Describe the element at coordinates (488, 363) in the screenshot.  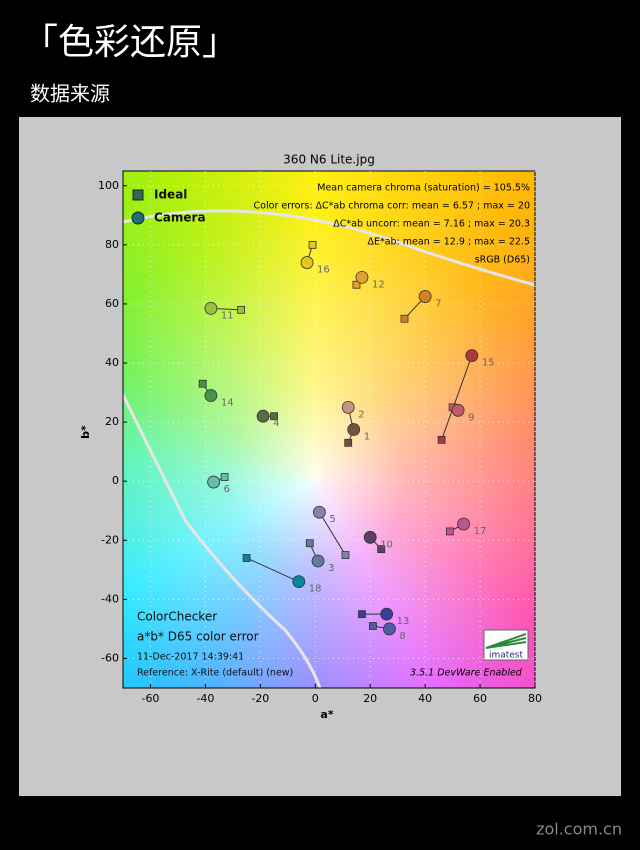
I see `point-label: 15` at that location.